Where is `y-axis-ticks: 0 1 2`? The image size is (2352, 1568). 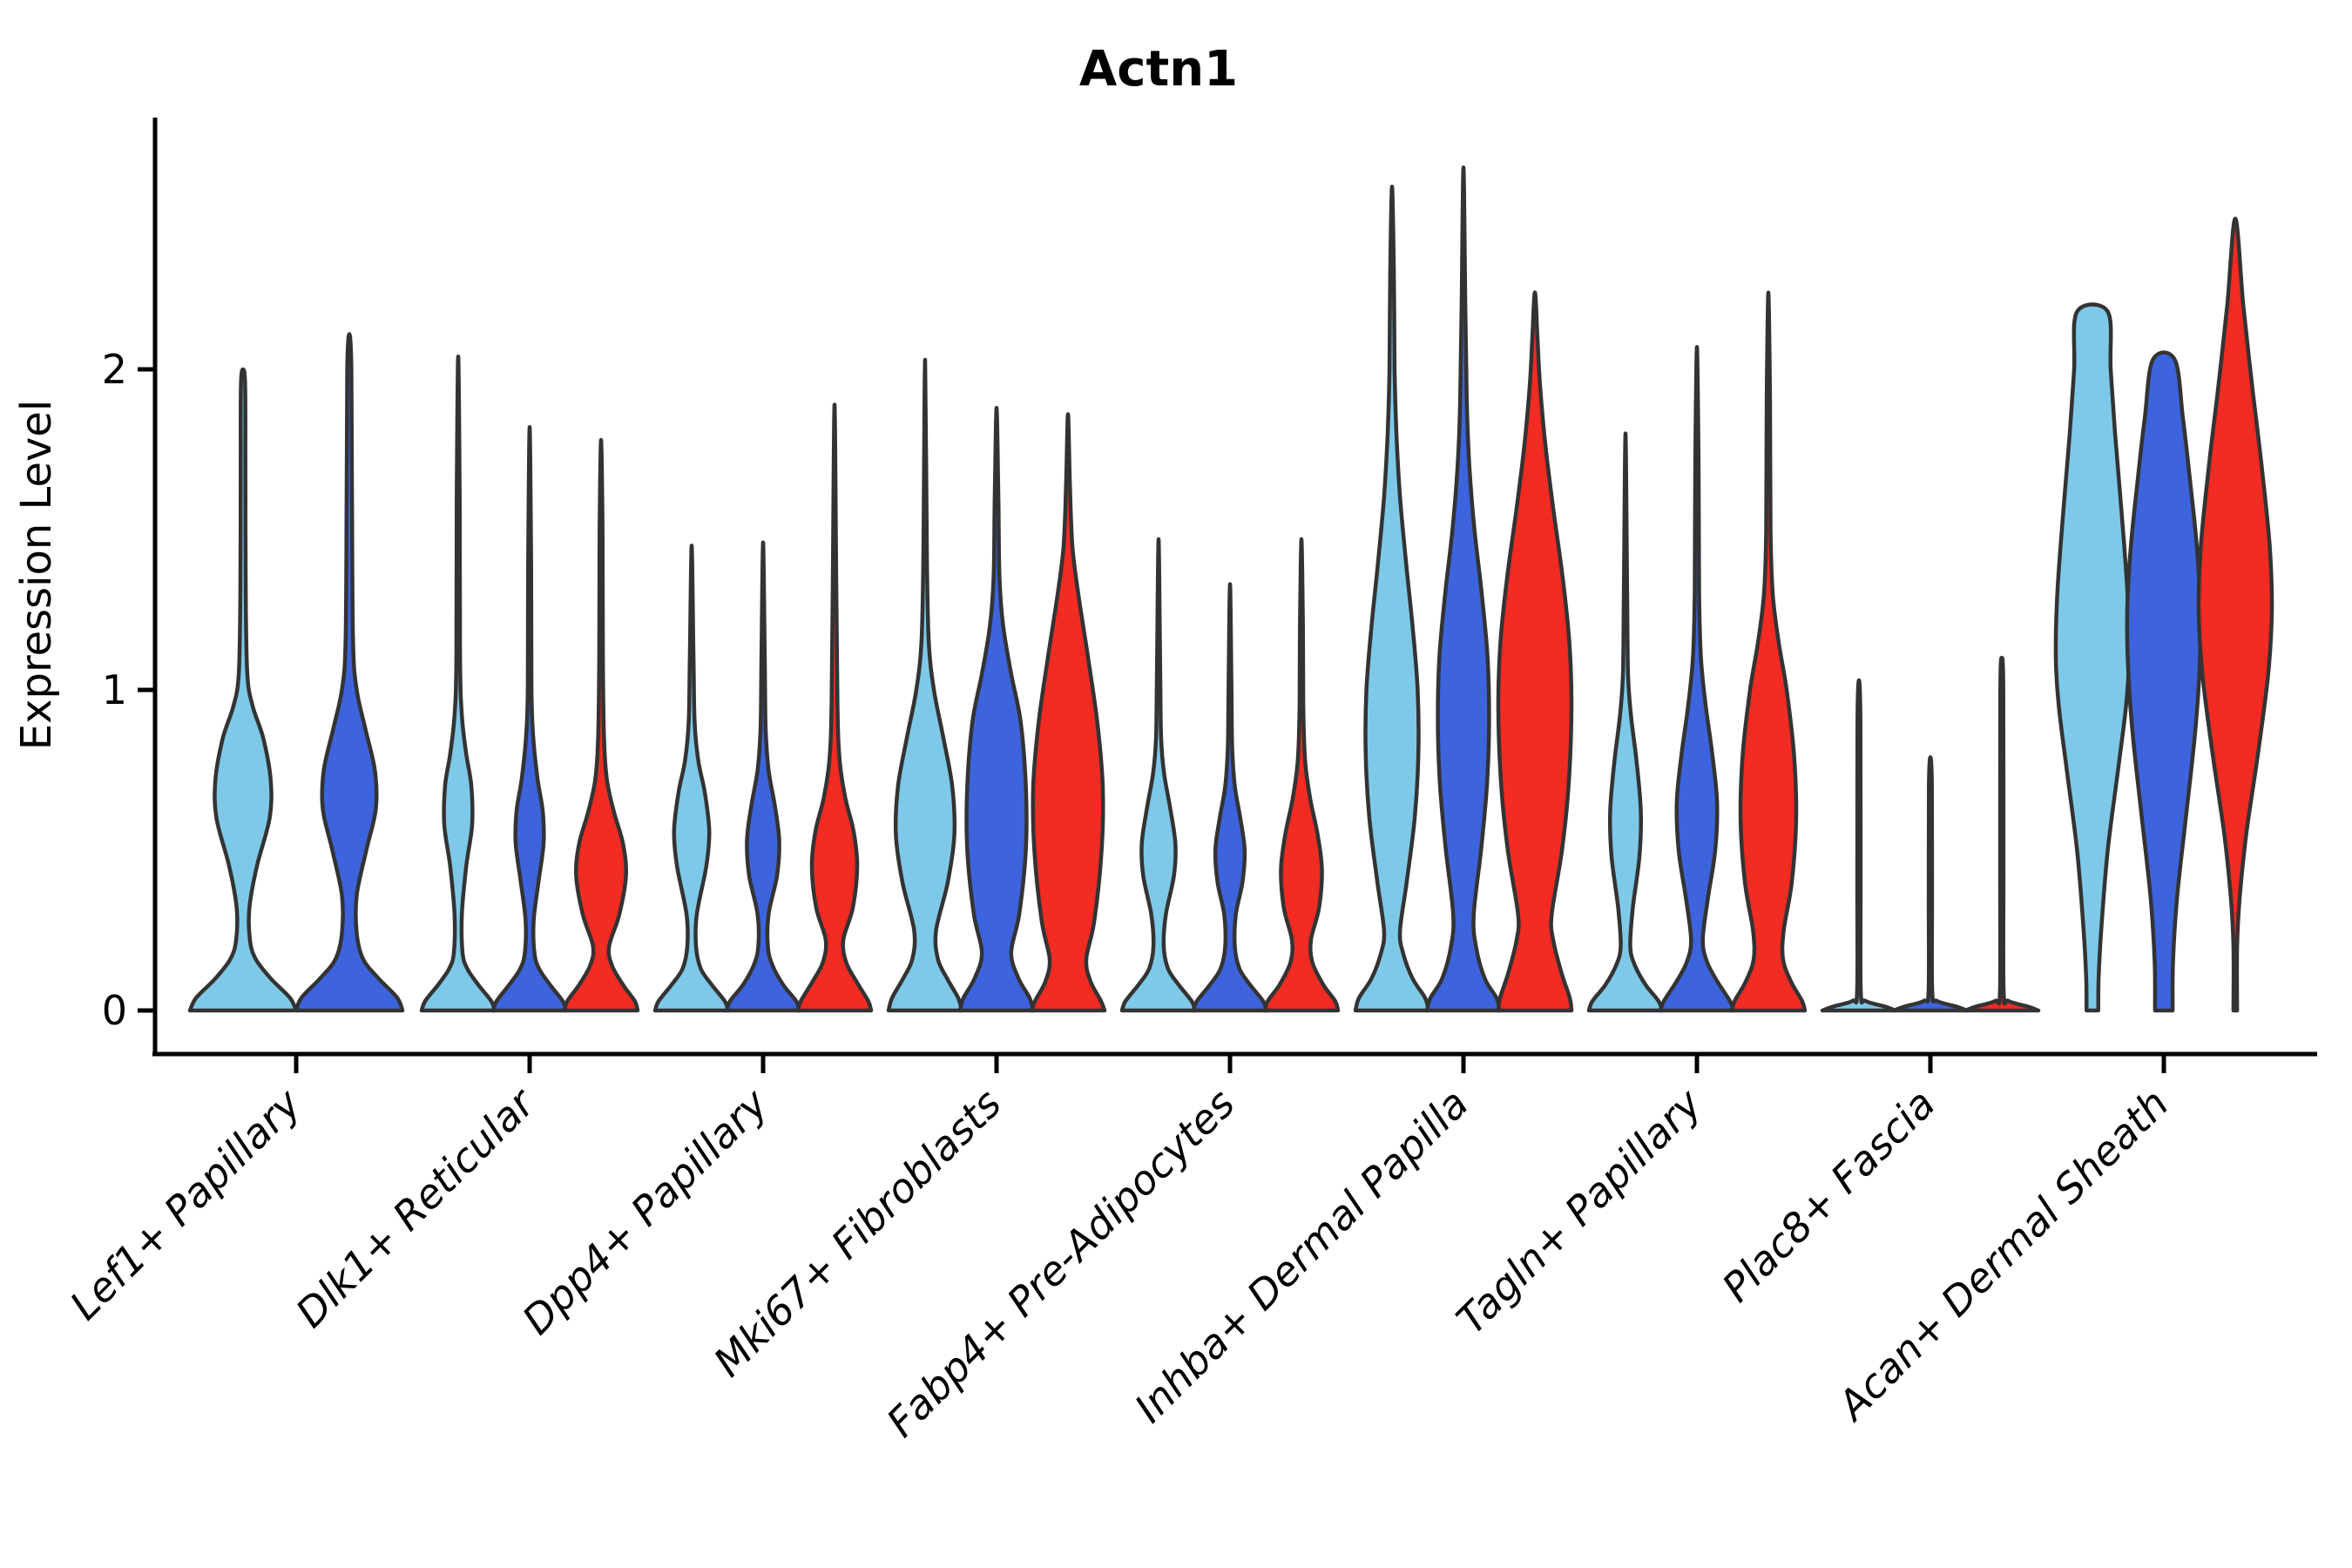
y-axis-ticks: 0 1 2 is located at coordinates (129, 690).